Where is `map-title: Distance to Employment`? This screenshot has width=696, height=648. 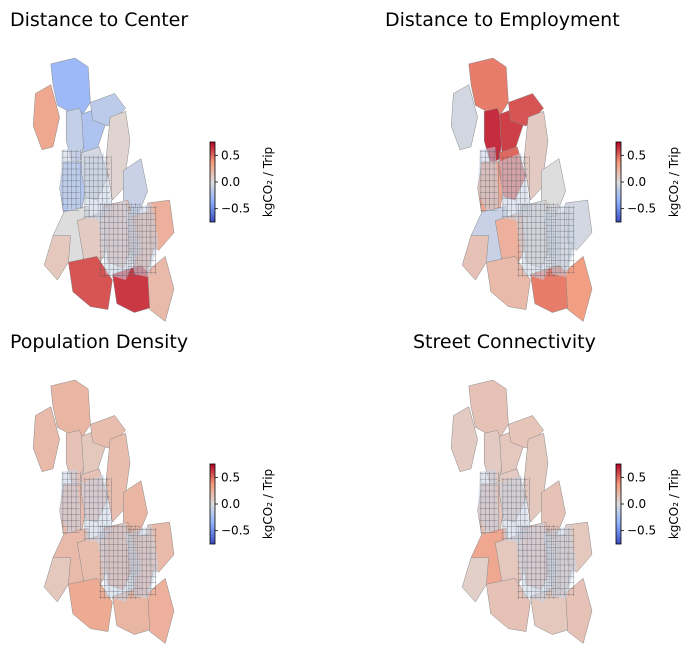
map-title: Distance to Employment is located at coordinates (502, 20).